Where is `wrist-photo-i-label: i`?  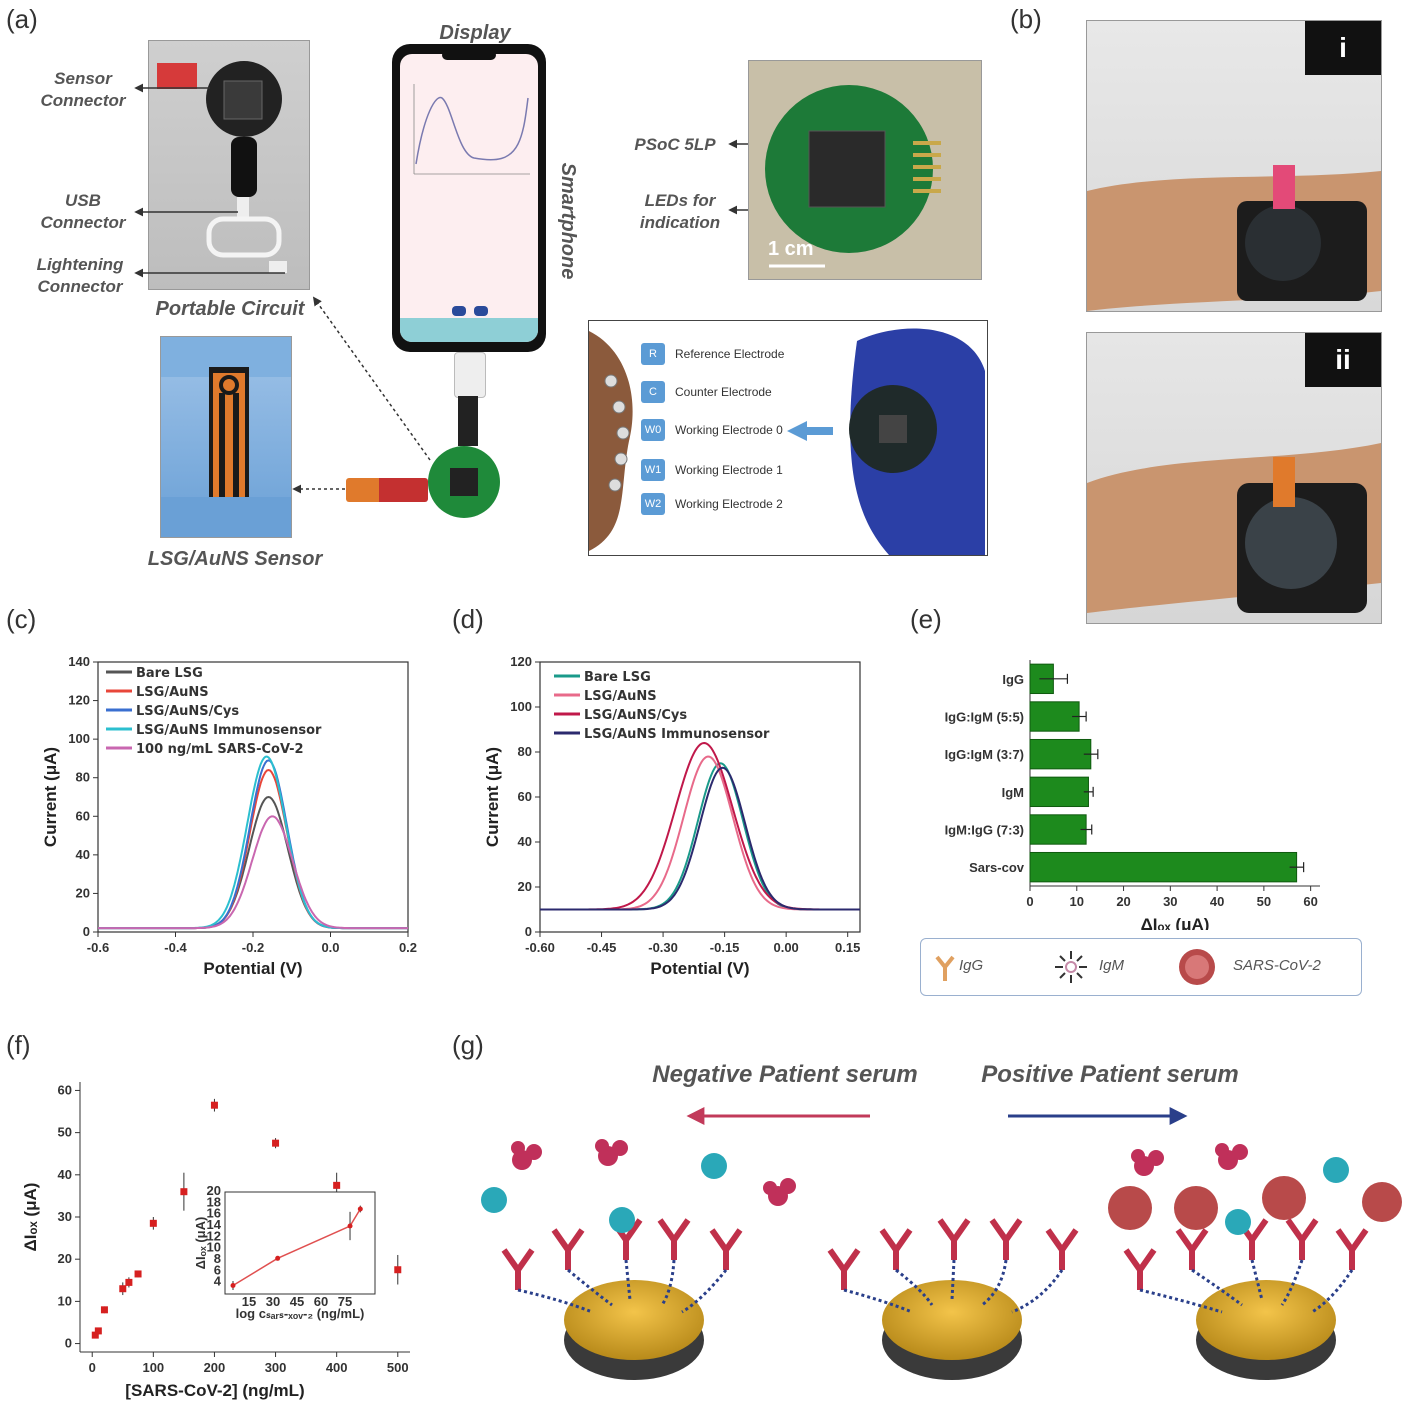 wrist-photo-i-label: i is located at coordinates (1343, 48).